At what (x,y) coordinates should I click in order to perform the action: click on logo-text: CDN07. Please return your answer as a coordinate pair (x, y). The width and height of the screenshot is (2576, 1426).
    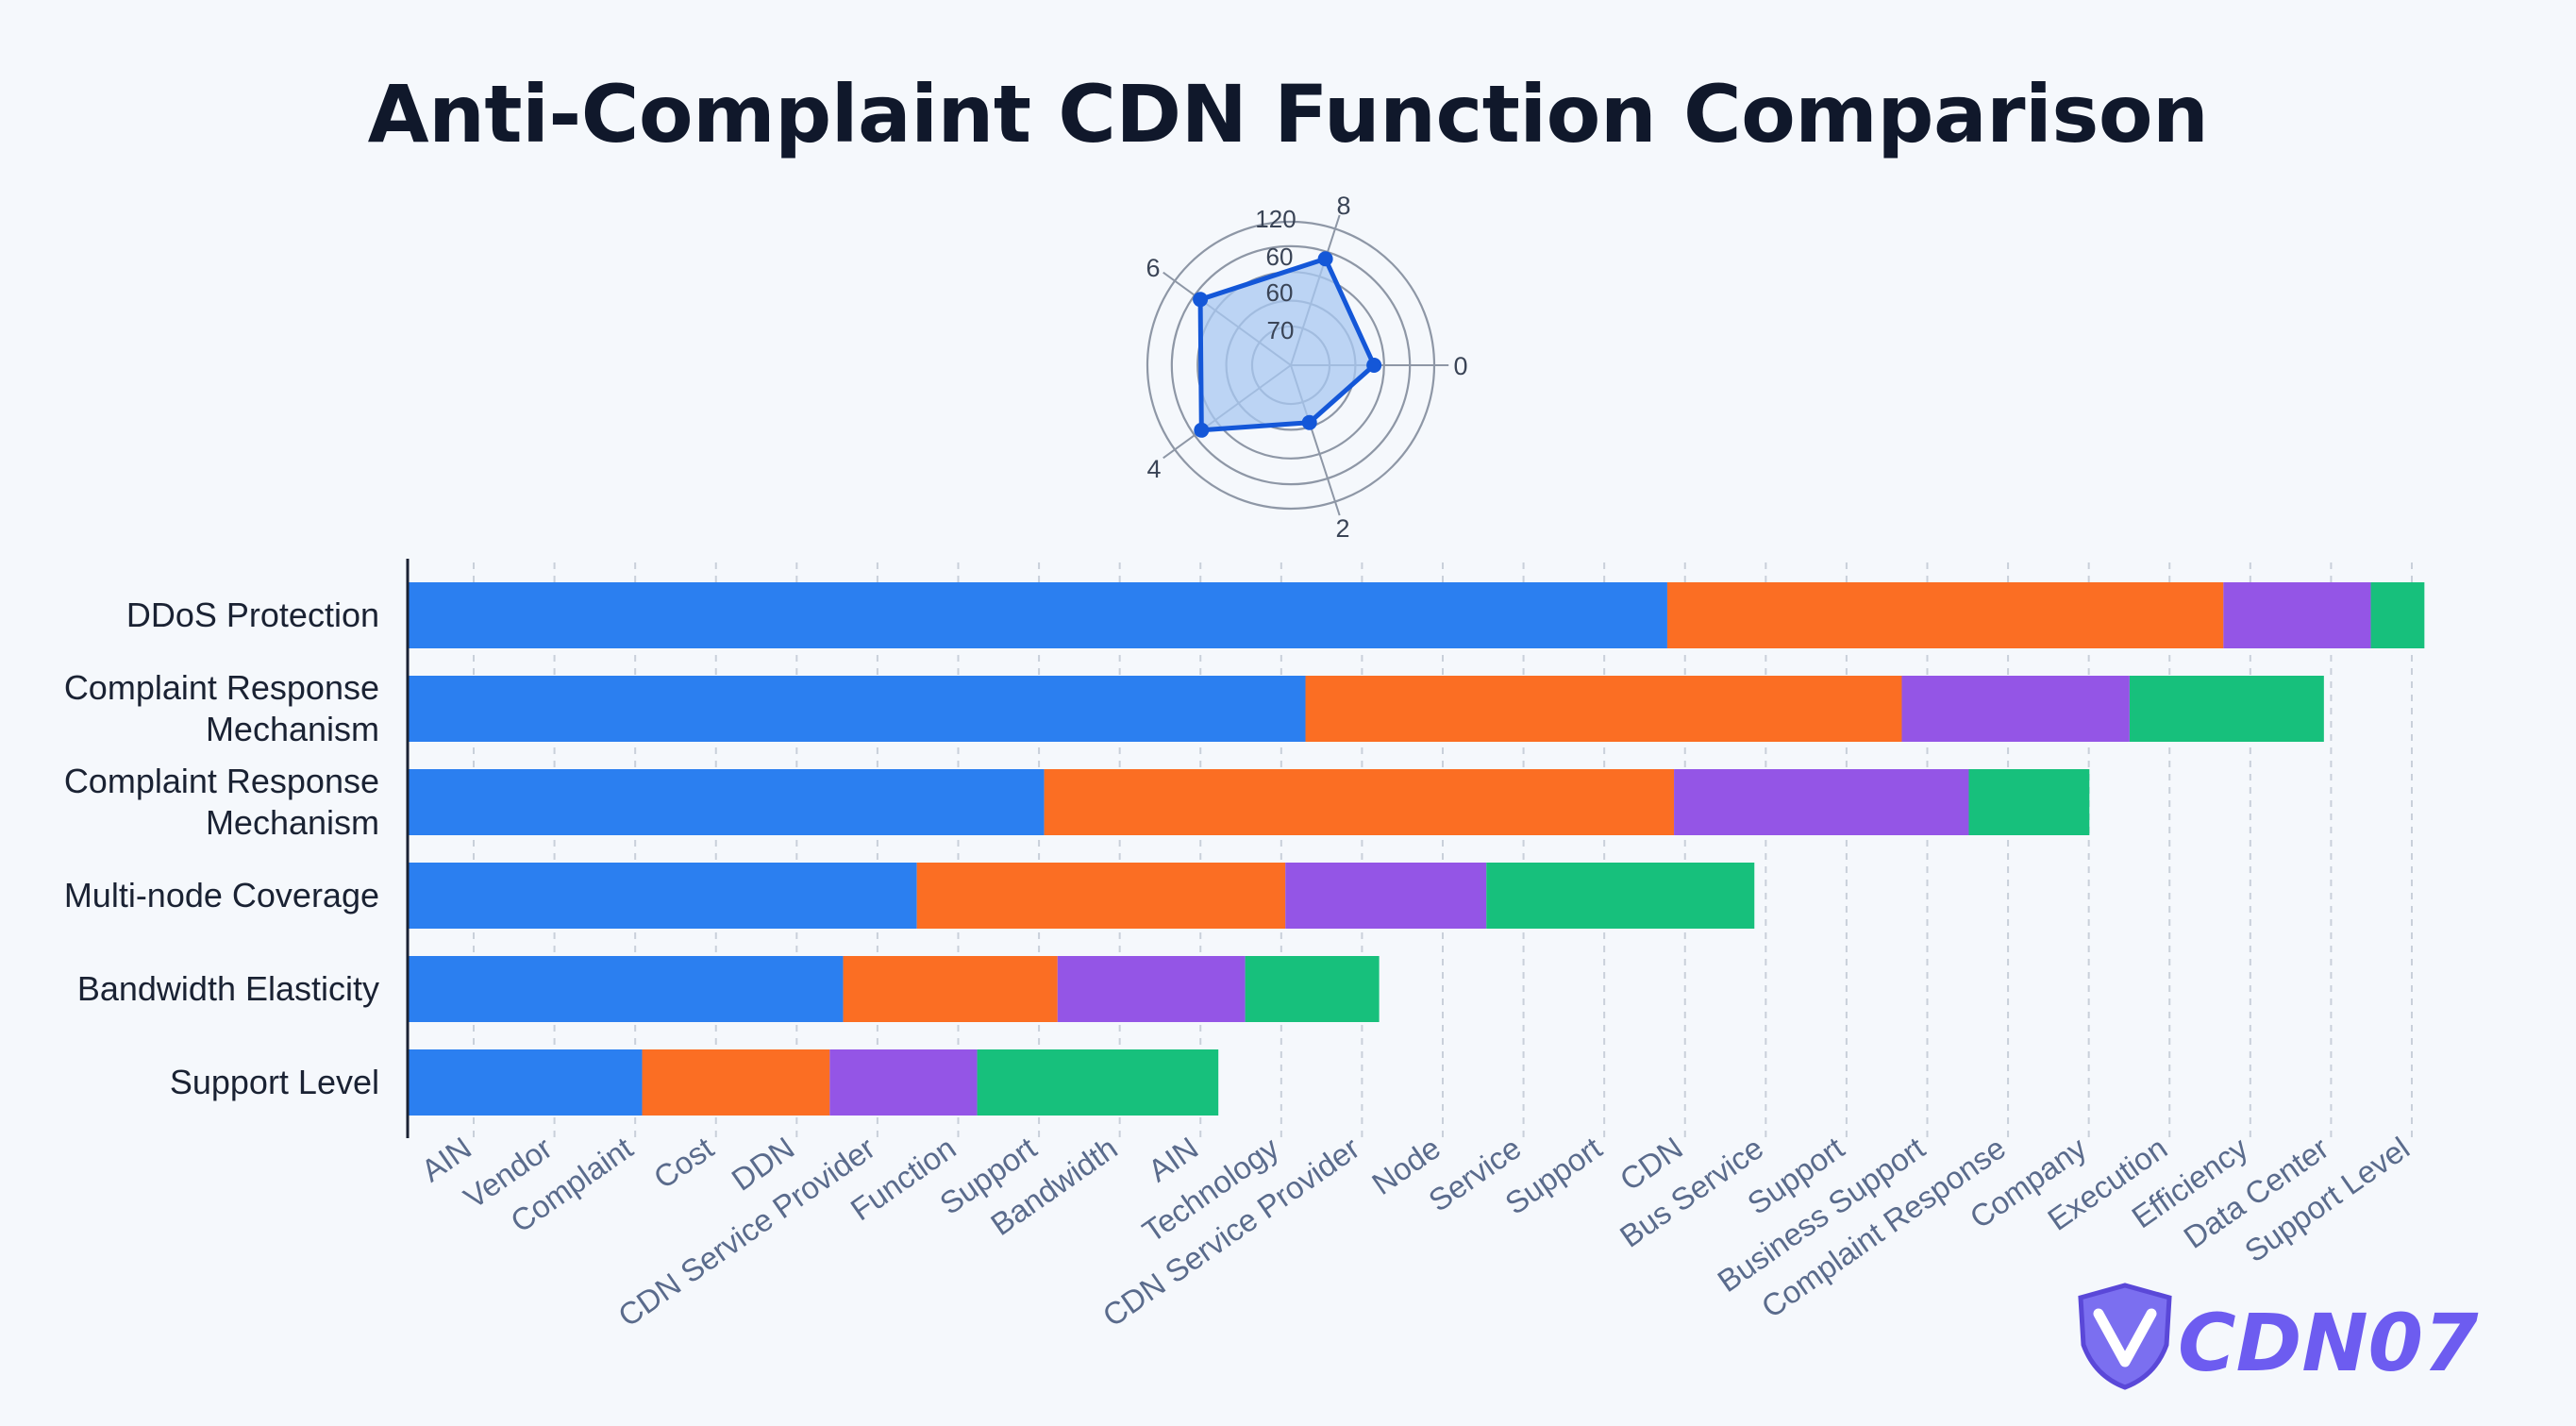
    Looking at the image, I should click on (2328, 1343).